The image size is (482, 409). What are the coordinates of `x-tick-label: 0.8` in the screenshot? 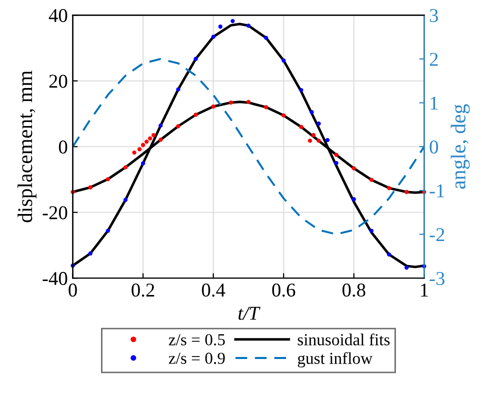 It's located at (354, 290).